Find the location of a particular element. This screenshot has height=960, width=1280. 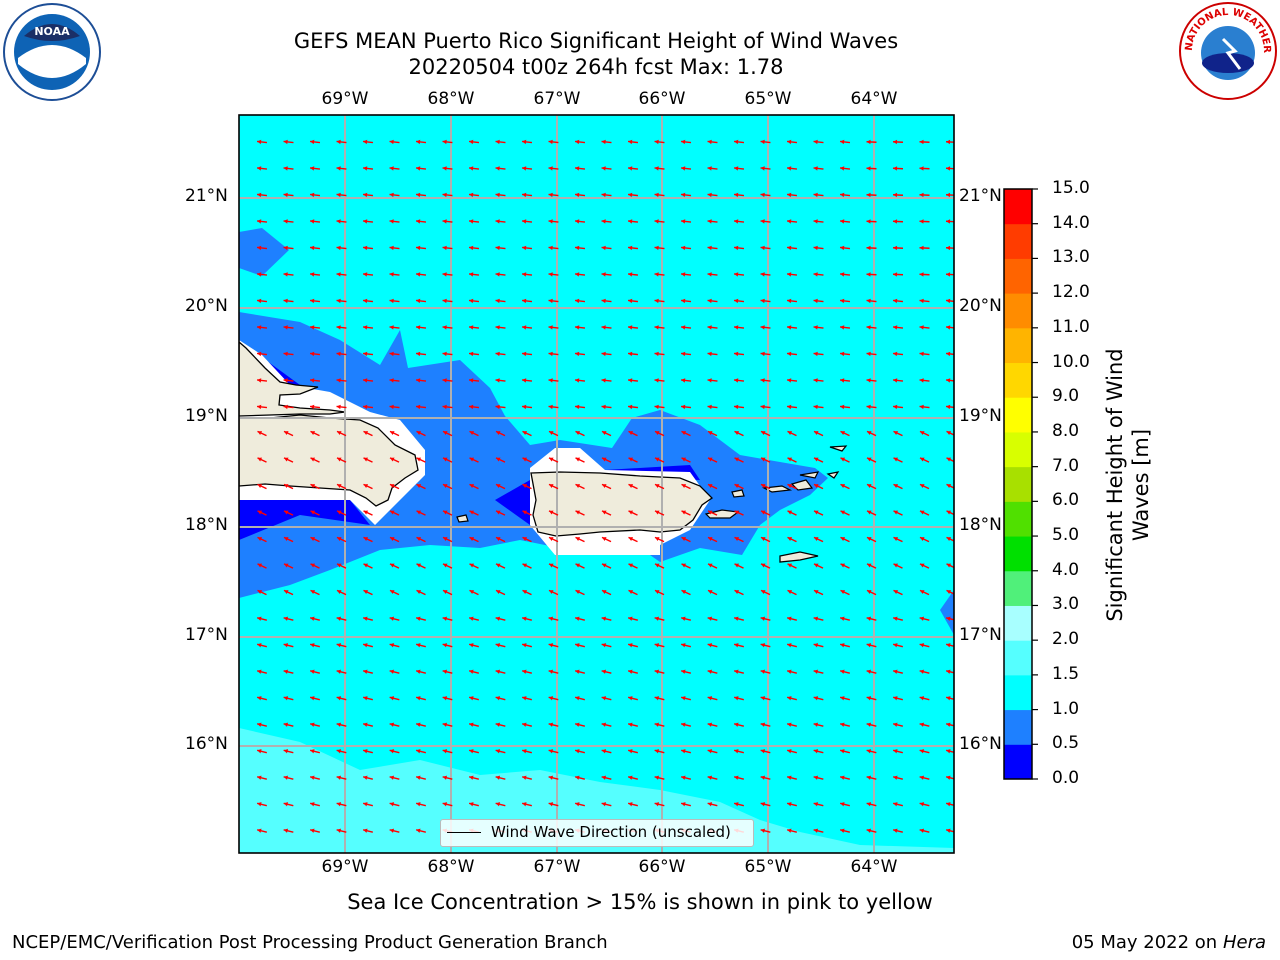

colorbar-tick-label: 11.0 is located at coordinates (1071, 326).